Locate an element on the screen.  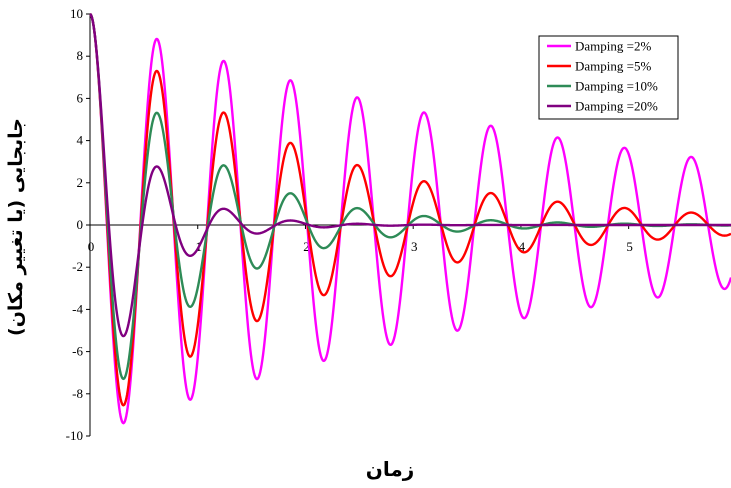
legend-entry-label: Damping =5% is located at coordinates (613, 66).